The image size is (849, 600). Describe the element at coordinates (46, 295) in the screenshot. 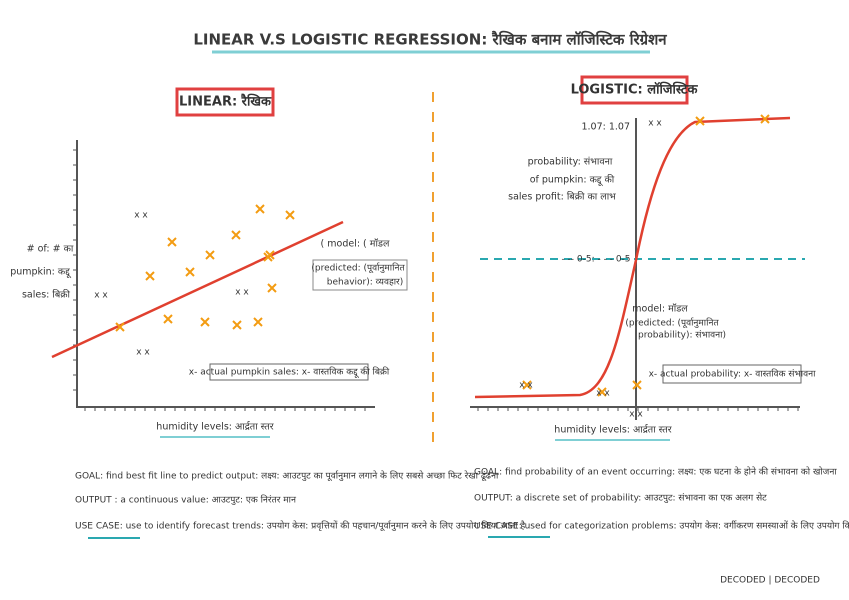

I see `y-label: sales: बिक्री` at that location.